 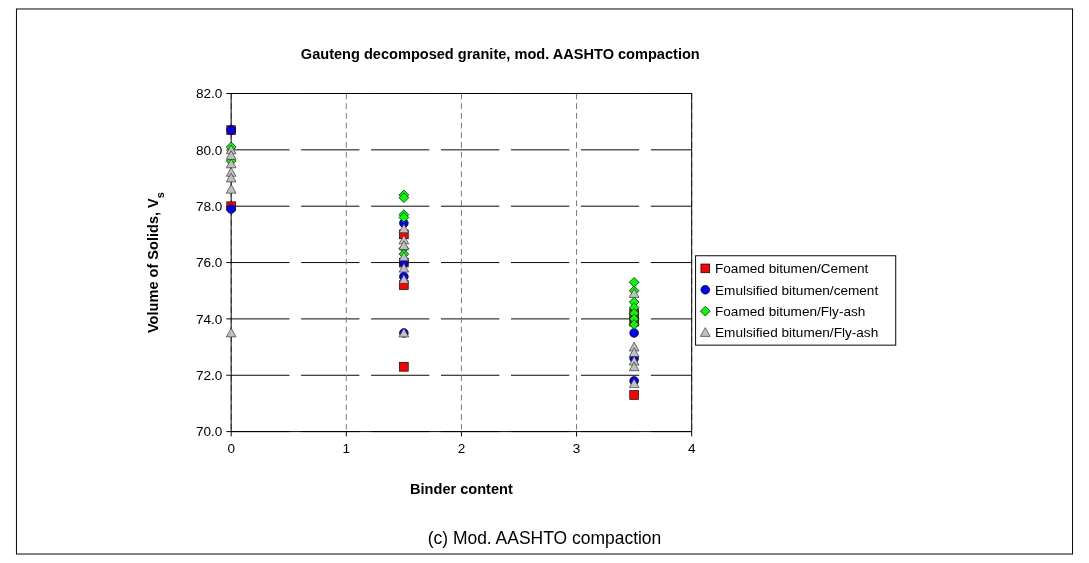 What do you see at coordinates (209, 376) in the screenshot?
I see `y-tick-label: 72.0` at bounding box center [209, 376].